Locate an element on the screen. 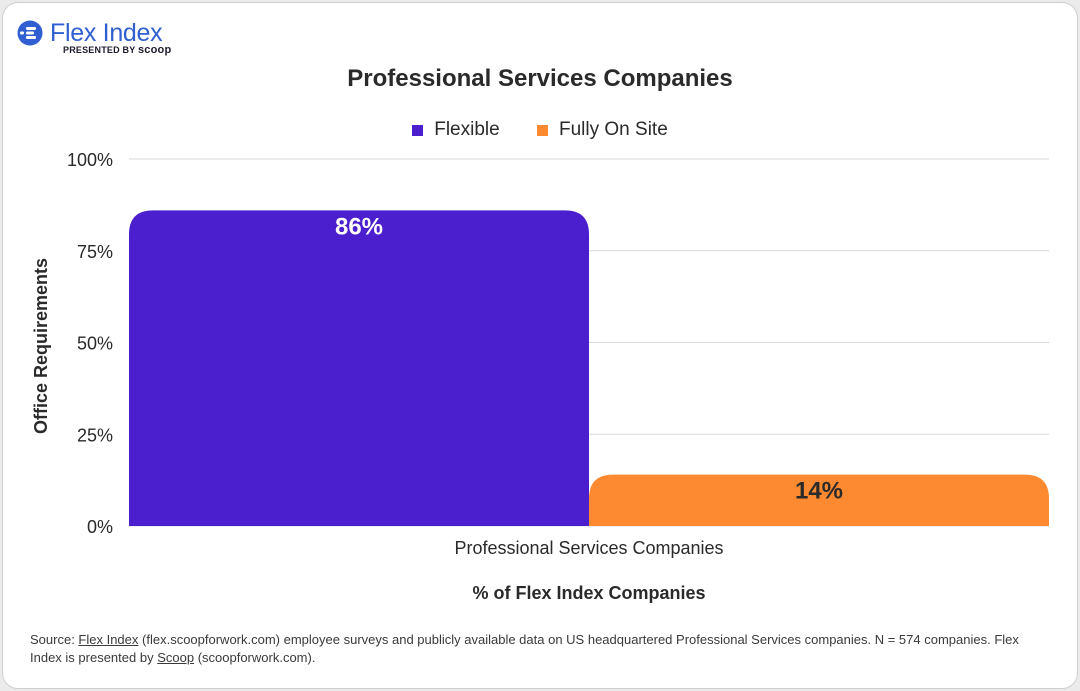 This screenshot has height=691, width=1080. x-axis-title: % of Flex Index Companies is located at coordinates (588, 593).